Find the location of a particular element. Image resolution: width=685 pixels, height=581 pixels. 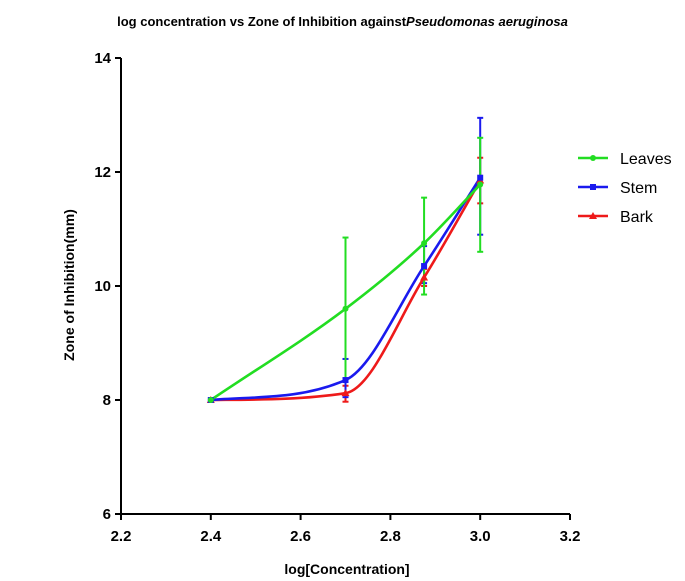

legend-label-bark: Bark is located at coordinates (637, 217).